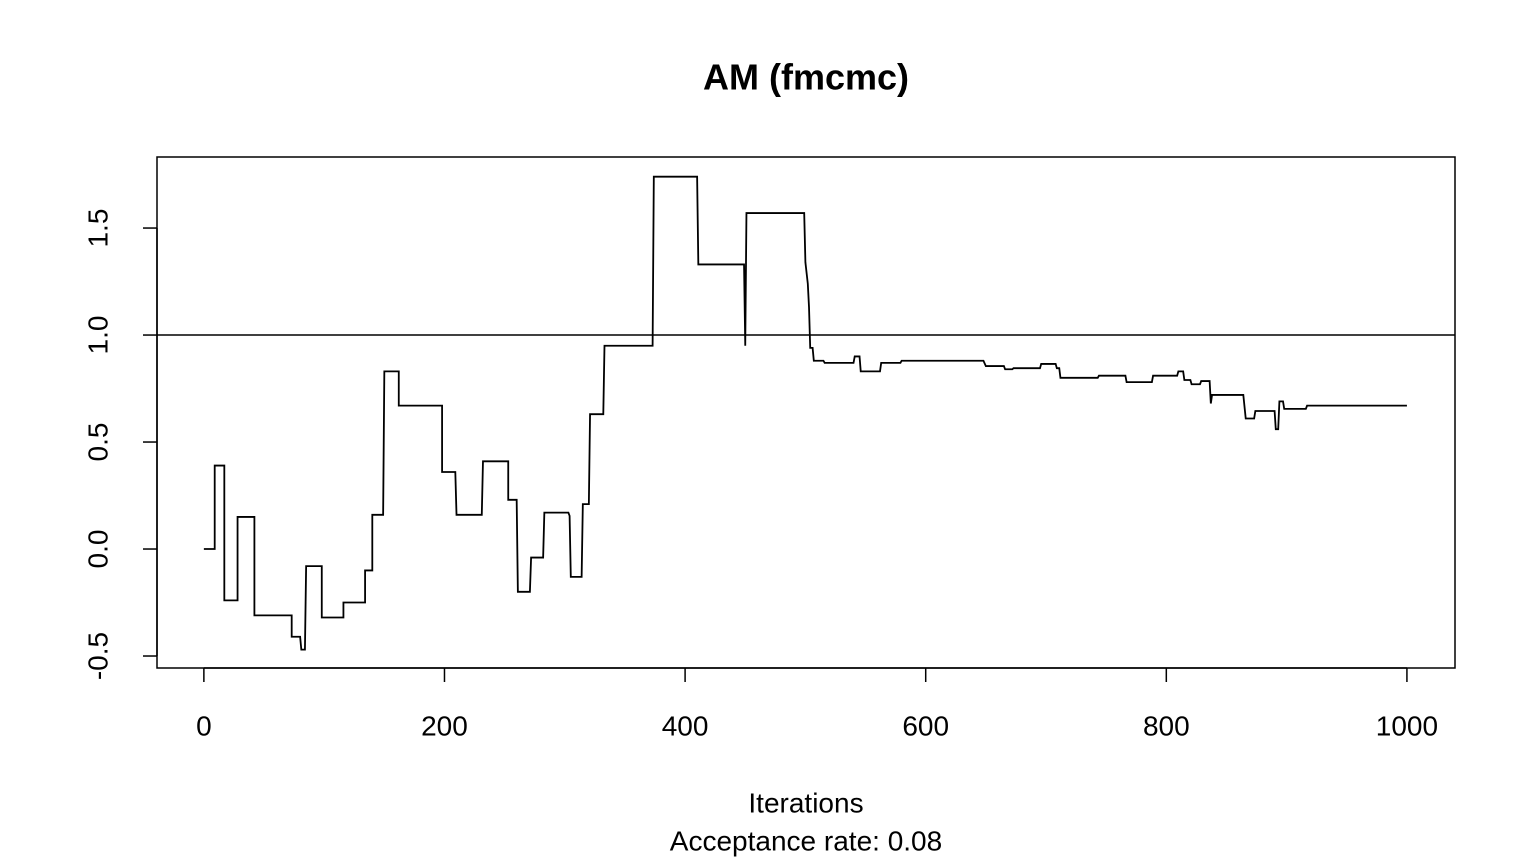 This screenshot has height=865, width=1536. Describe the element at coordinates (204, 725) in the screenshot. I see `x-tick-label: 0` at that location.